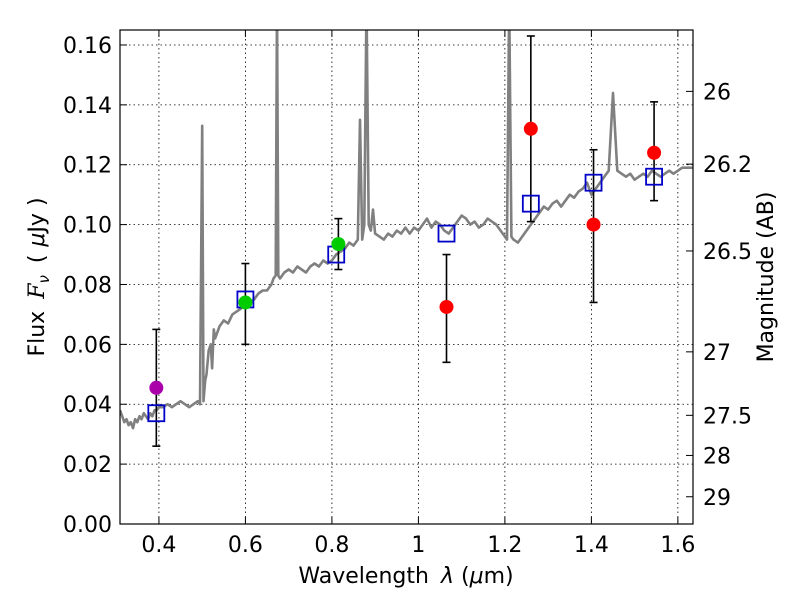 The height and width of the screenshot is (600, 800). I want to click on x-tick-label: 1.4, so click(591, 545).